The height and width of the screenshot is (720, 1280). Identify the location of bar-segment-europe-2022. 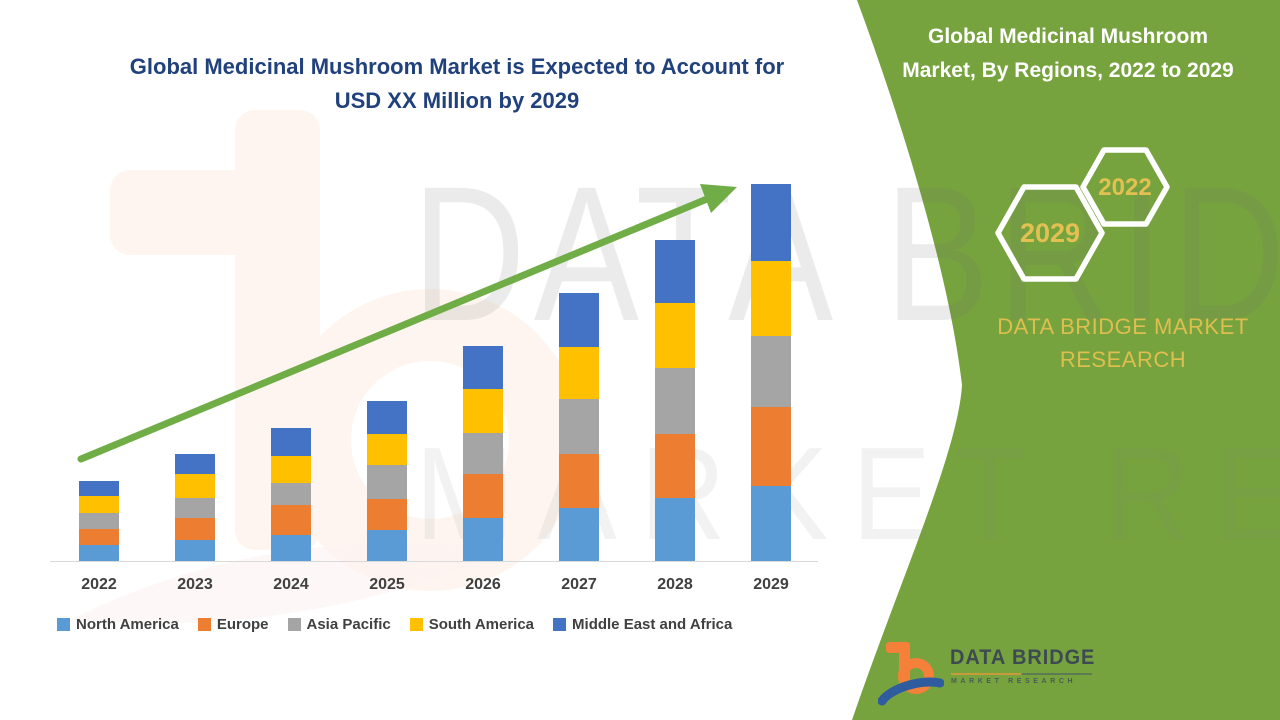
(99, 537).